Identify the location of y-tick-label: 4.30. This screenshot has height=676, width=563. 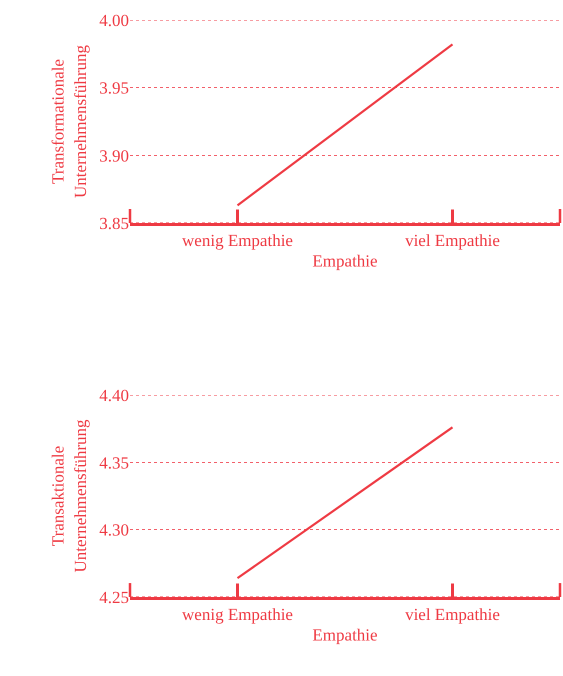
(114, 530).